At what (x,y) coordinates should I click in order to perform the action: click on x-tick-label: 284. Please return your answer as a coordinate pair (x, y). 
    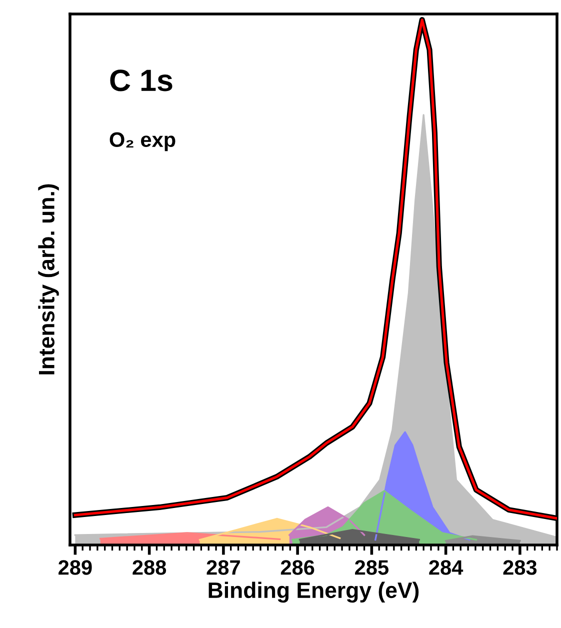
    Looking at the image, I should click on (446, 567).